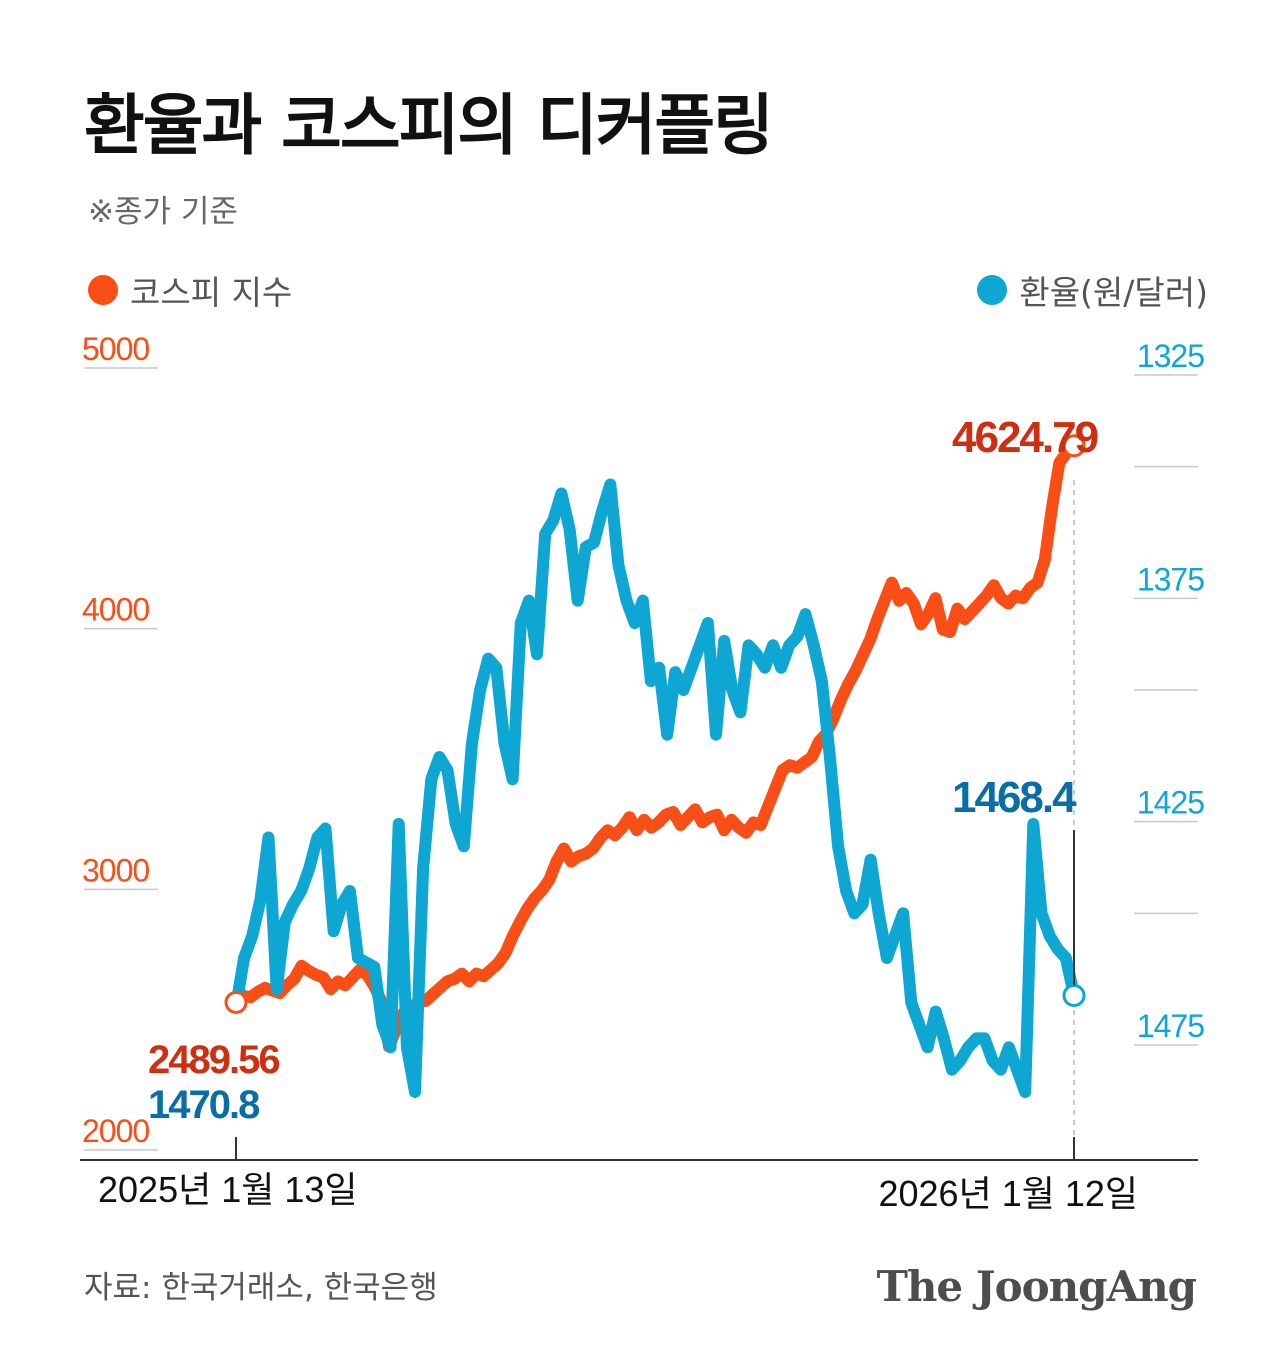  I want to click on legend-kospi-label: 코스피 지수, so click(211, 292).